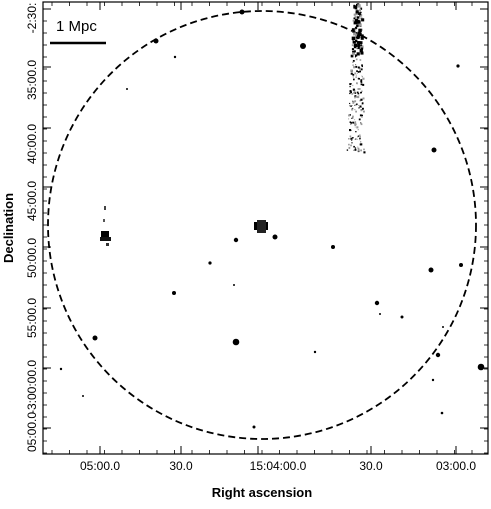  I want to click on y-tick-label: 05:00.0, so click(32, 432).